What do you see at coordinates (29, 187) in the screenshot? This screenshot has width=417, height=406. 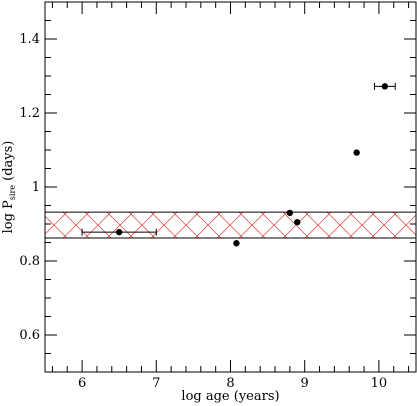 I see `y-tick-labels: 0.6 0.8 1 1.2 1.4` at bounding box center [29, 187].